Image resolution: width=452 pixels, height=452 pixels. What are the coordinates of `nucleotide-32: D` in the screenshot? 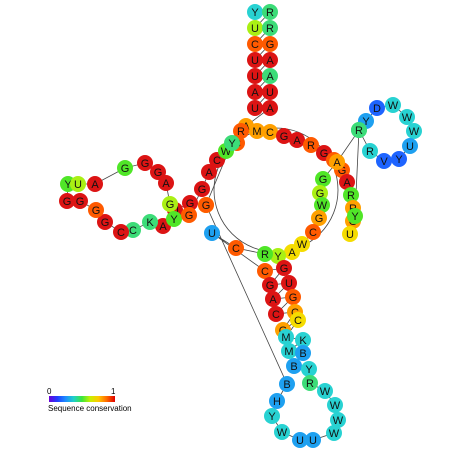 It's located at (377, 108).